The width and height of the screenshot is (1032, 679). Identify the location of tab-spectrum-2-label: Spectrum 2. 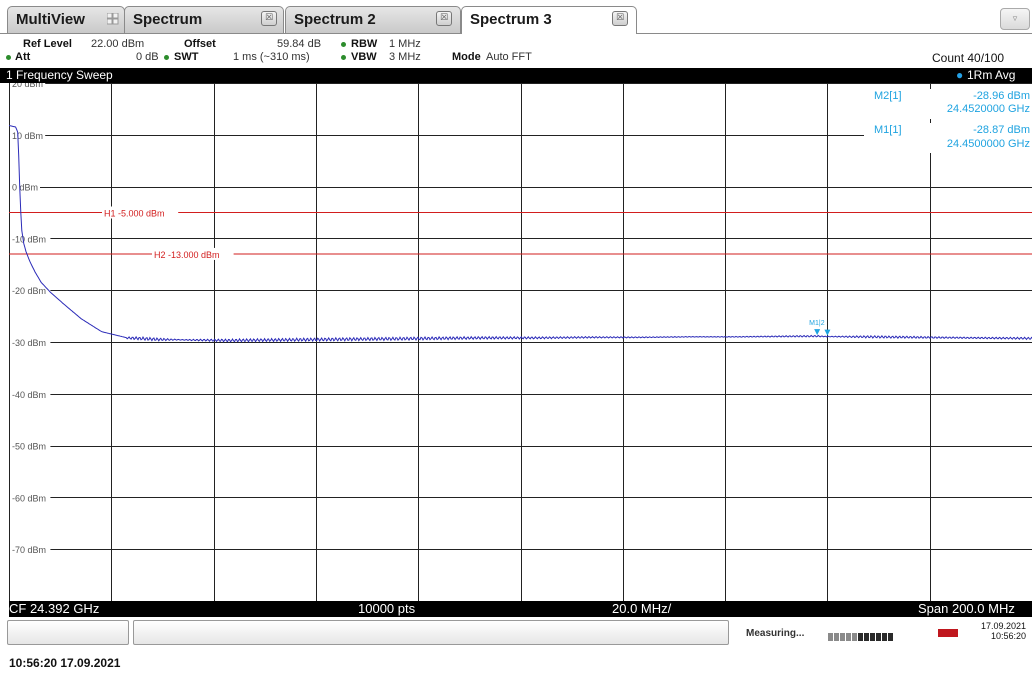
(335, 19).